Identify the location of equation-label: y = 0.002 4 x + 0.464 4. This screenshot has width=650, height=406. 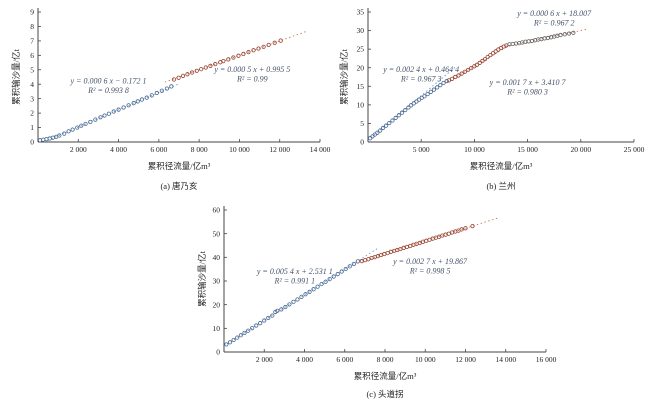
(420, 69).